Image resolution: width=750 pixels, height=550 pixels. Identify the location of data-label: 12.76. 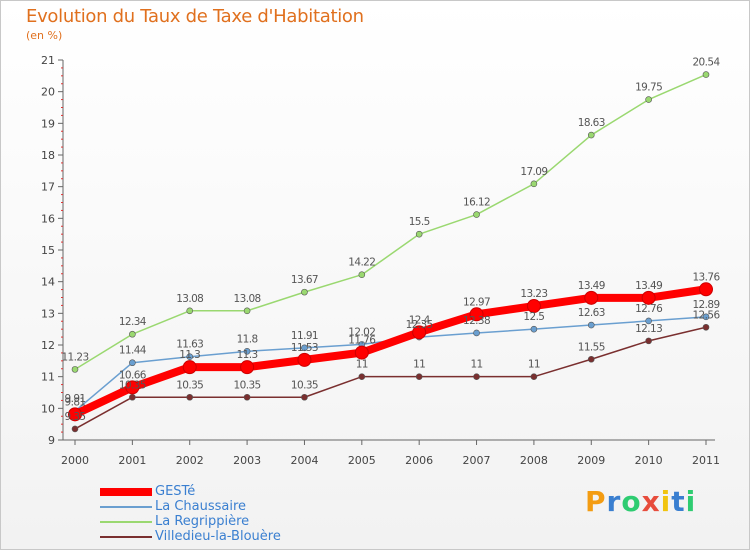
(649, 309).